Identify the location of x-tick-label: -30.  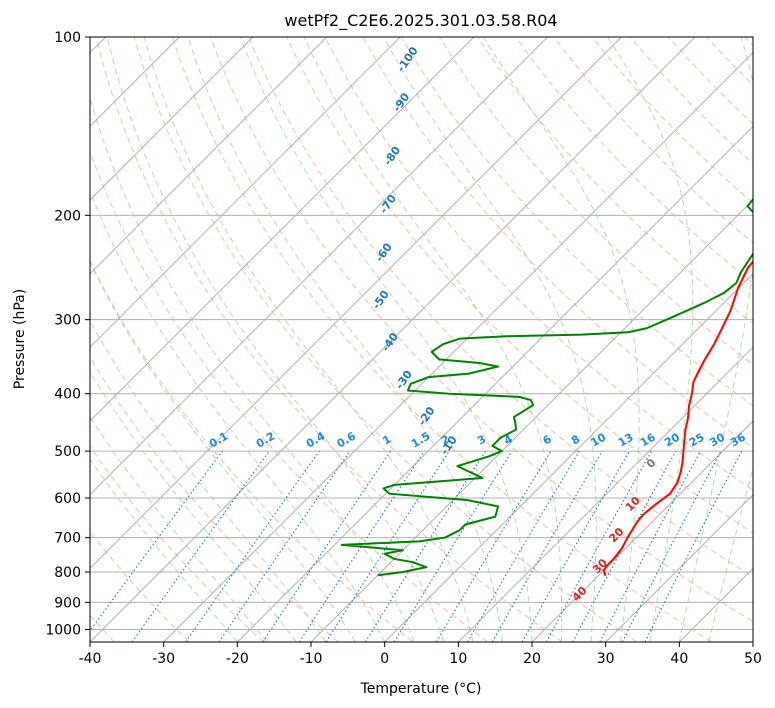
(163, 659).